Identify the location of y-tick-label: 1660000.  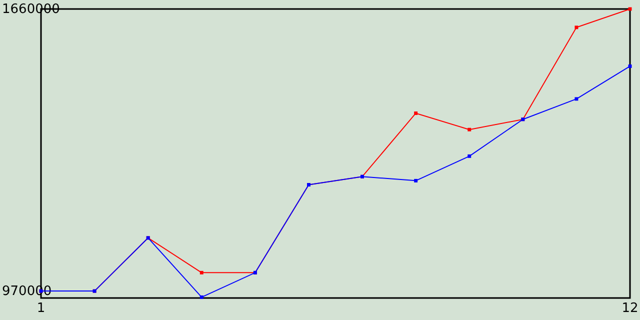
(31, 10).